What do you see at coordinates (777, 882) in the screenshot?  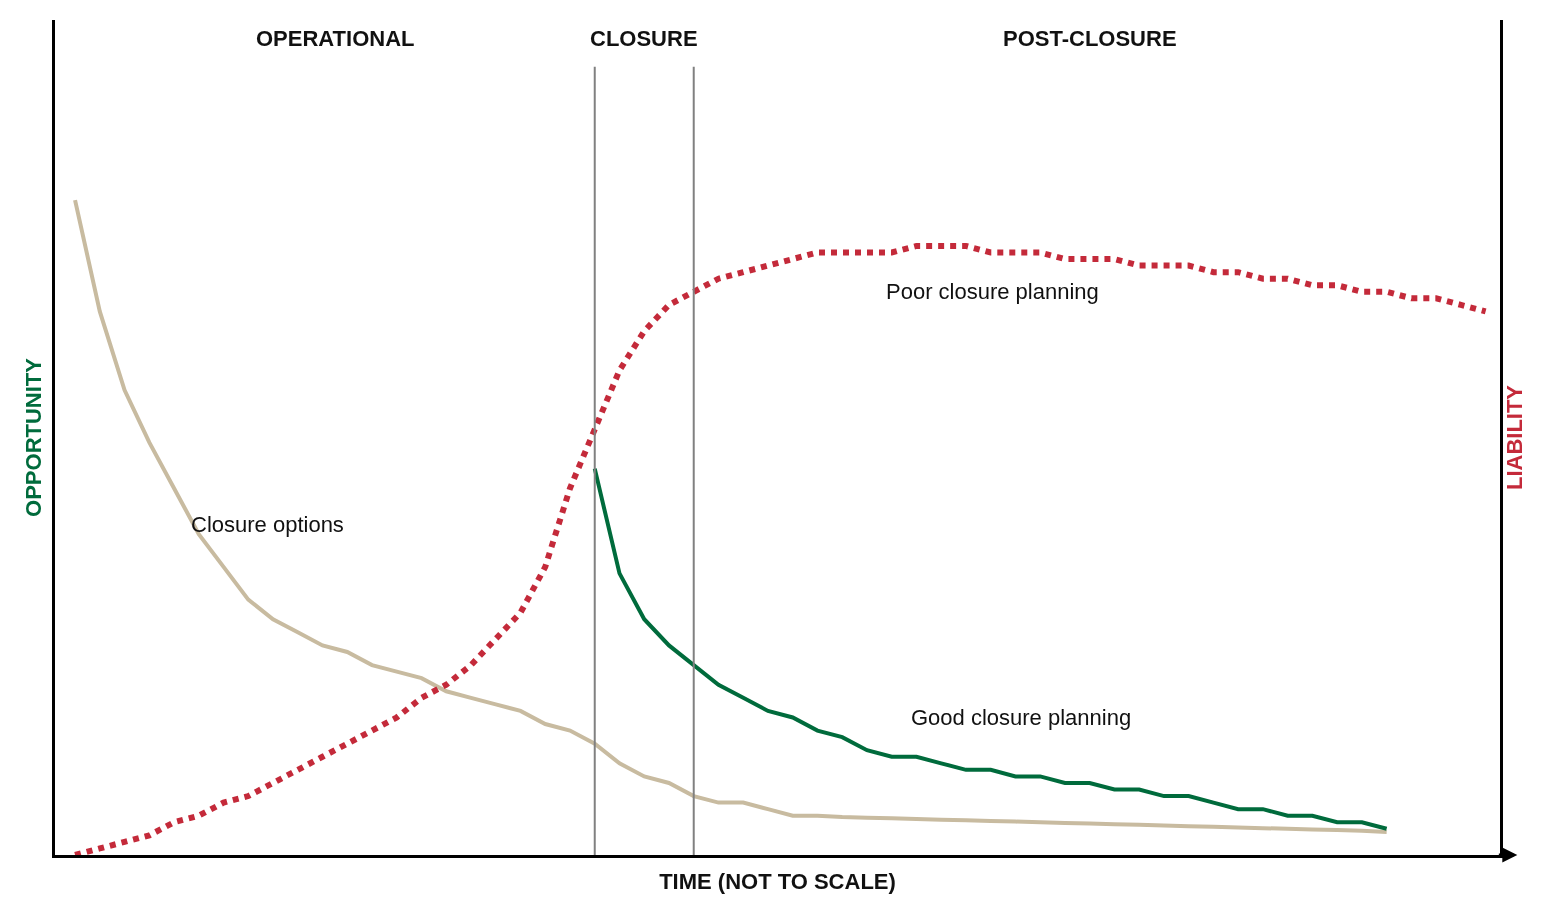 I see `x-axis-title: TIME (NOT TO SCALE)` at bounding box center [777, 882].